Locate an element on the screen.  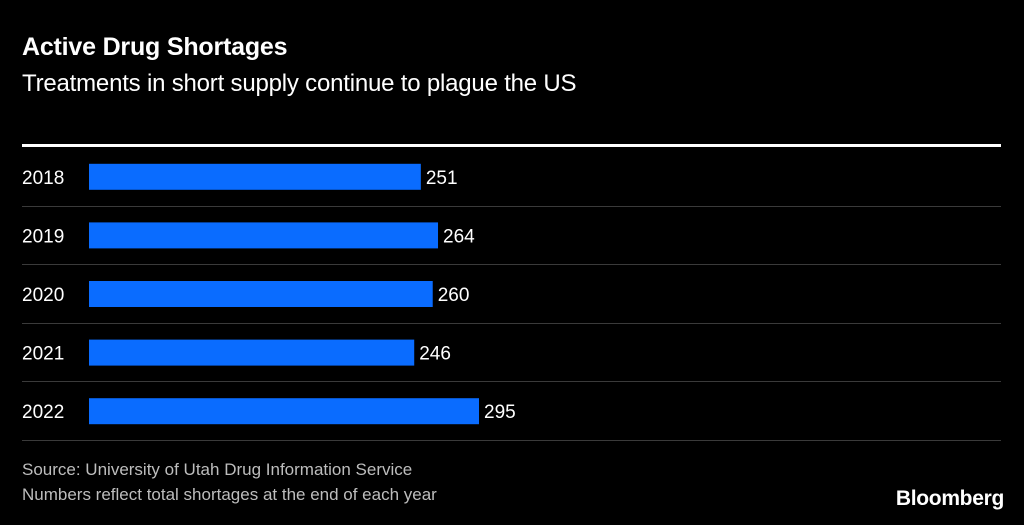
bar-2022 is located at coordinates (284, 411).